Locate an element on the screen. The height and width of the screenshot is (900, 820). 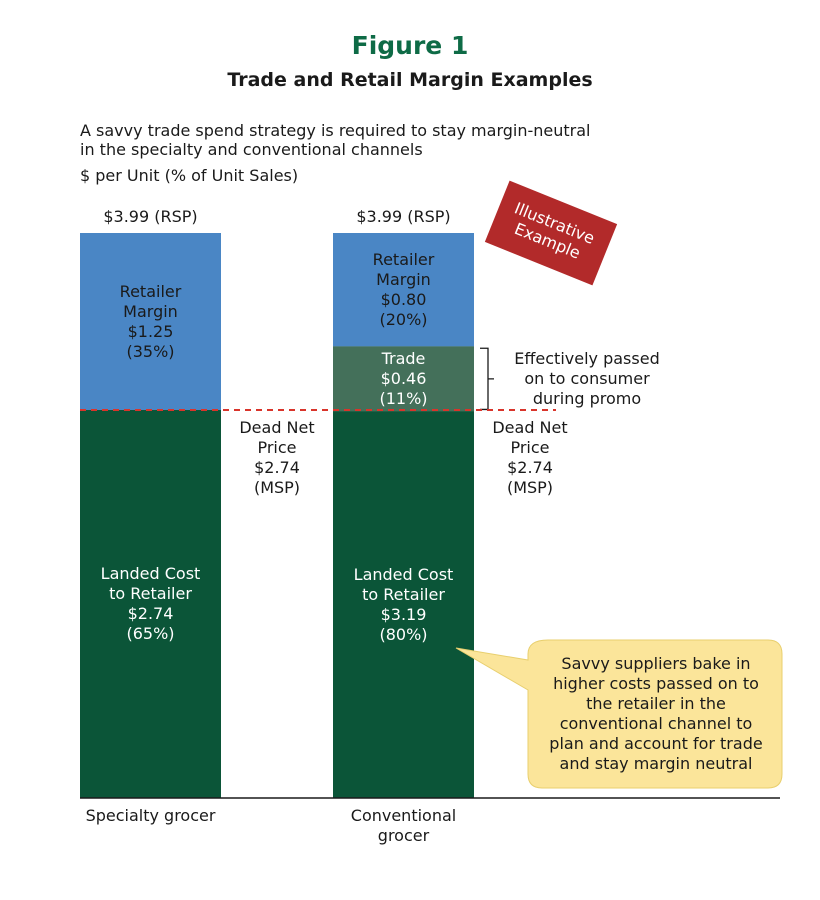
bracket is located at coordinates (487, 379).